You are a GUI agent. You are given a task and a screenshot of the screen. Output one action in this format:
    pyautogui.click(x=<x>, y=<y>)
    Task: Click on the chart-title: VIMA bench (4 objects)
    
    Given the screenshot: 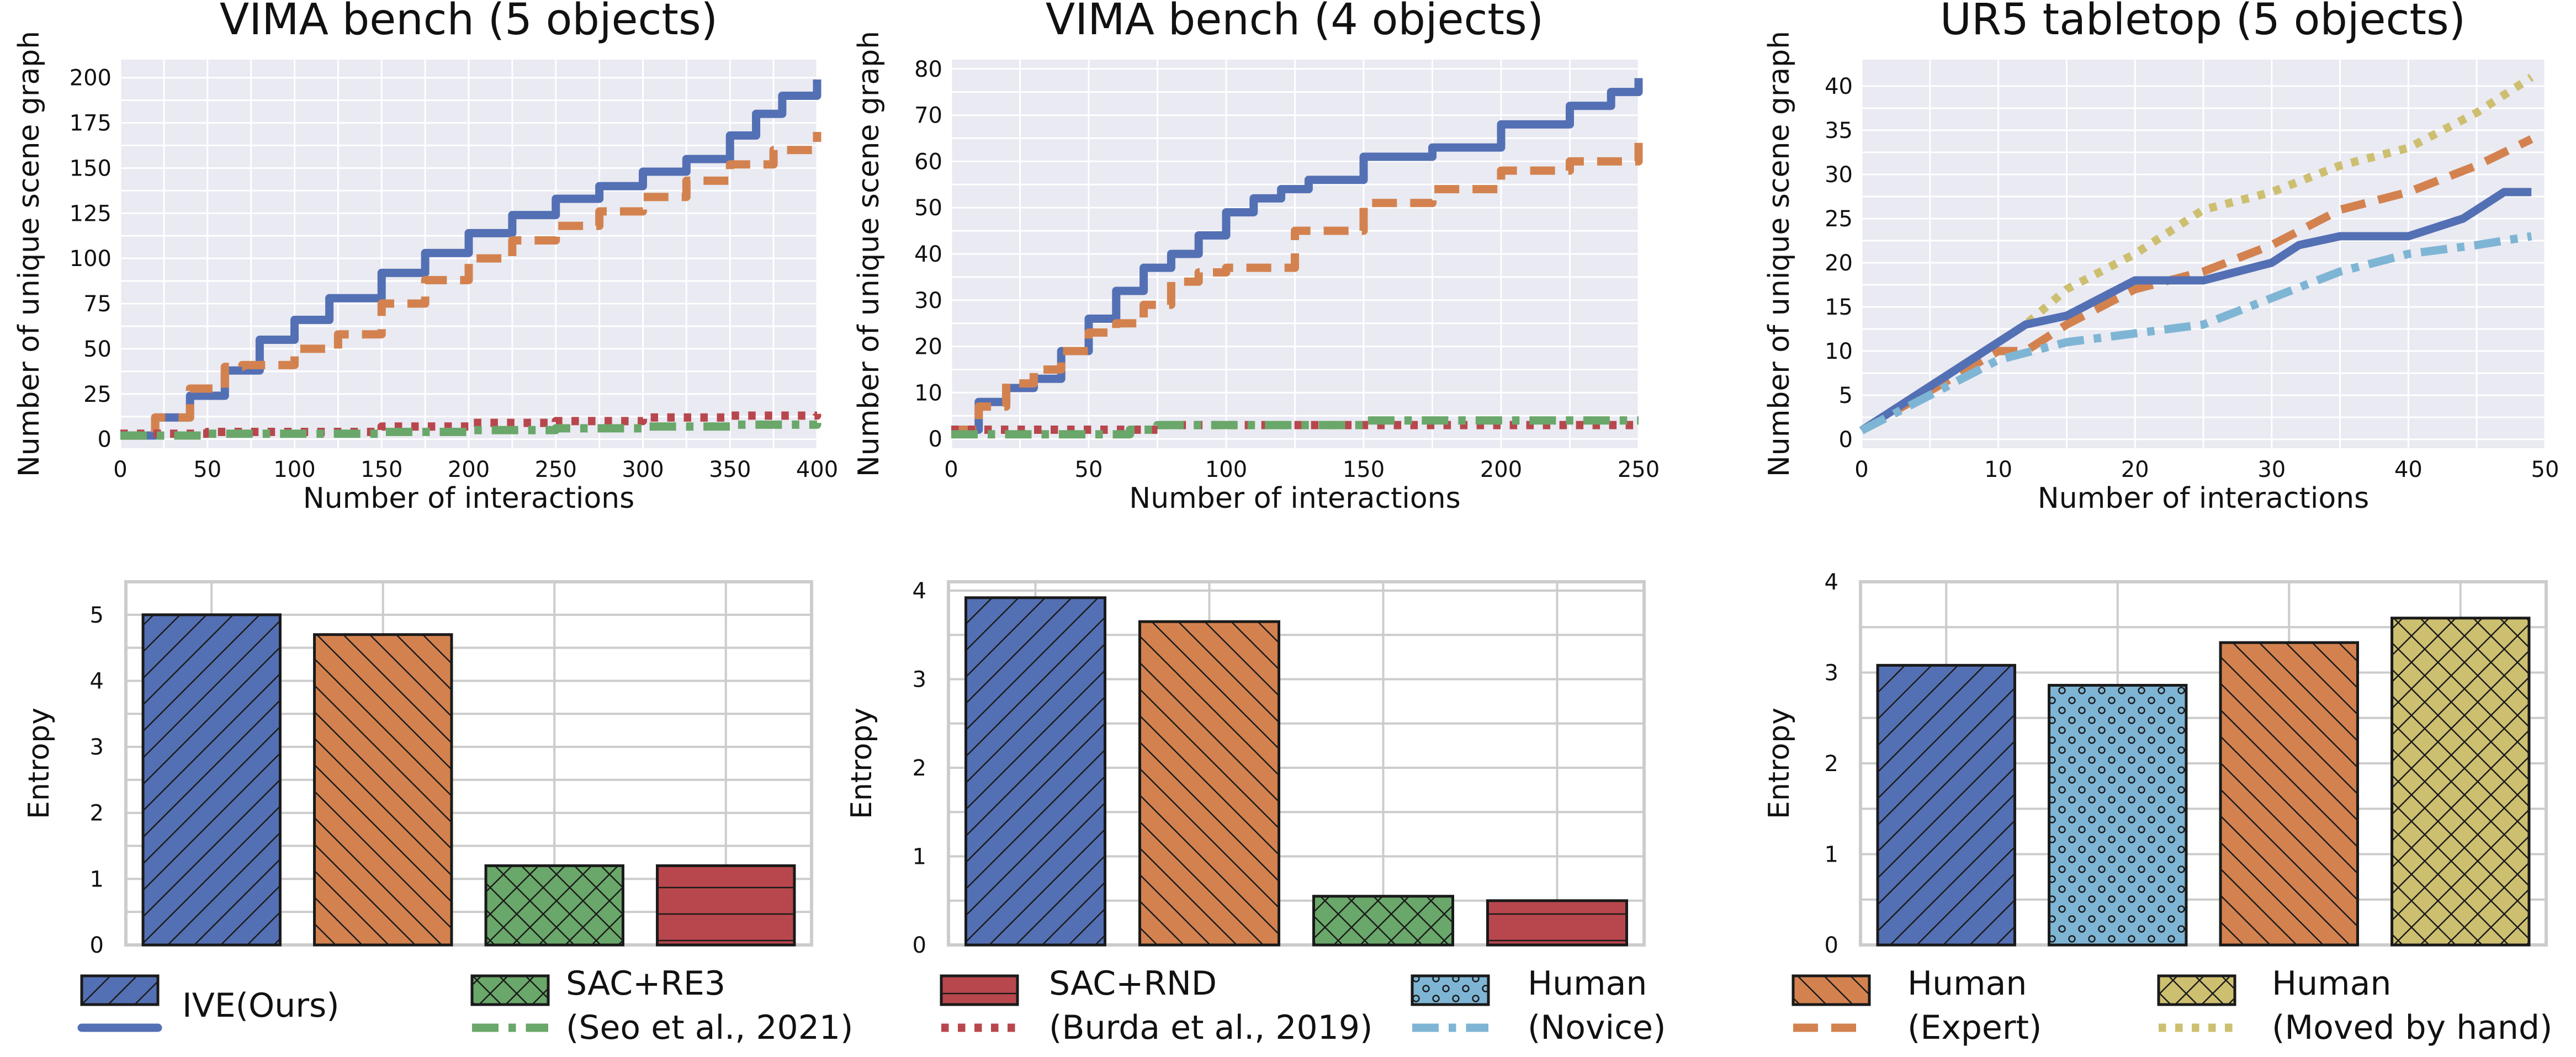 What is the action you would take?
    pyautogui.click(x=1295, y=22)
    